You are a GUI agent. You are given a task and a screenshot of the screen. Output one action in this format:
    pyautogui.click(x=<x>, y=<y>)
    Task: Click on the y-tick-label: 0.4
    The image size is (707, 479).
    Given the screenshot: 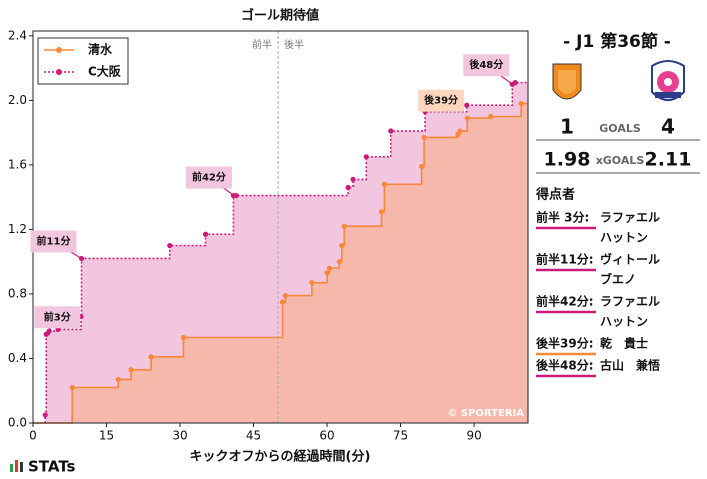 What is the action you would take?
    pyautogui.click(x=17, y=358)
    